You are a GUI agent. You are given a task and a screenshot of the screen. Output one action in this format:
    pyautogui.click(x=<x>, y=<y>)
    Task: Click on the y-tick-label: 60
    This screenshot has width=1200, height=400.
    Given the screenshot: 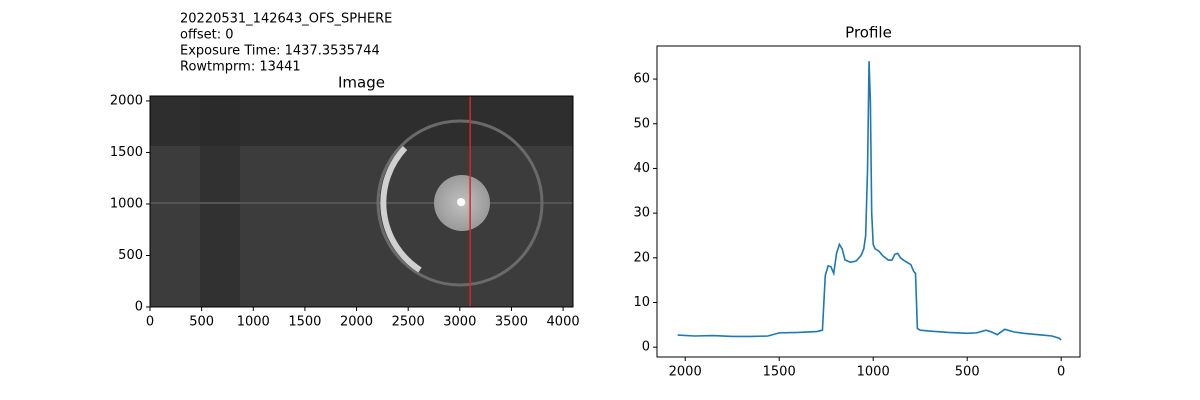 What is the action you would take?
    pyautogui.click(x=641, y=79)
    